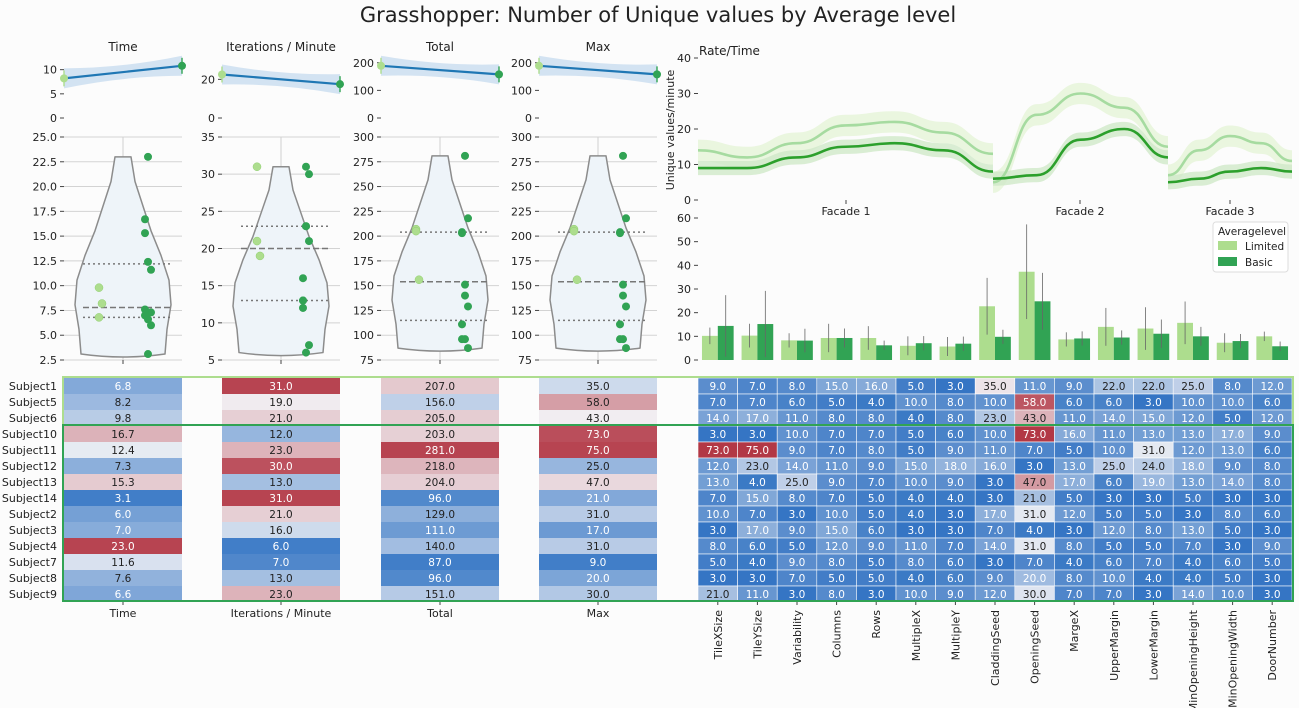 The image size is (1299, 708). Describe the element at coordinates (1034, 595) in the screenshot. I see `heat-value: 30.0` at that location.